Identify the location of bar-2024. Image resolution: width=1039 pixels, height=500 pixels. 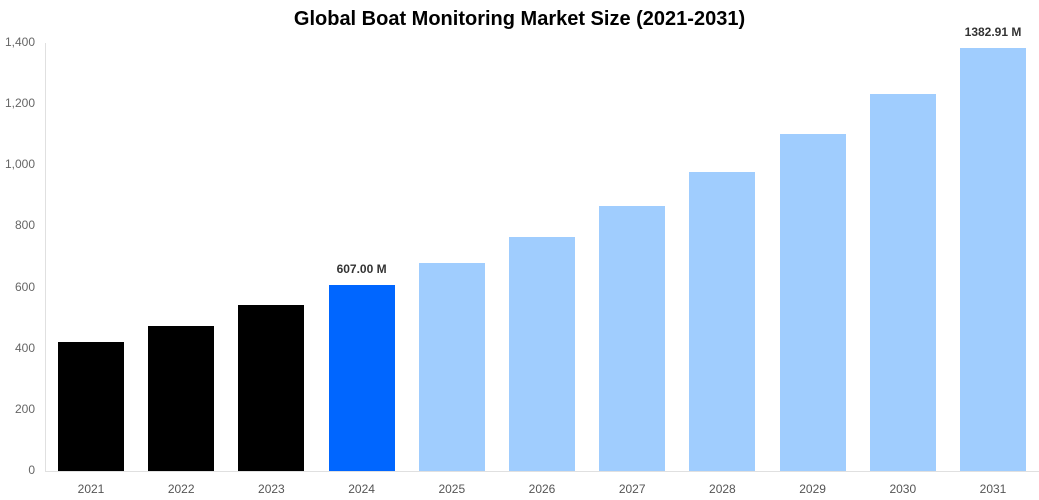
(361, 378).